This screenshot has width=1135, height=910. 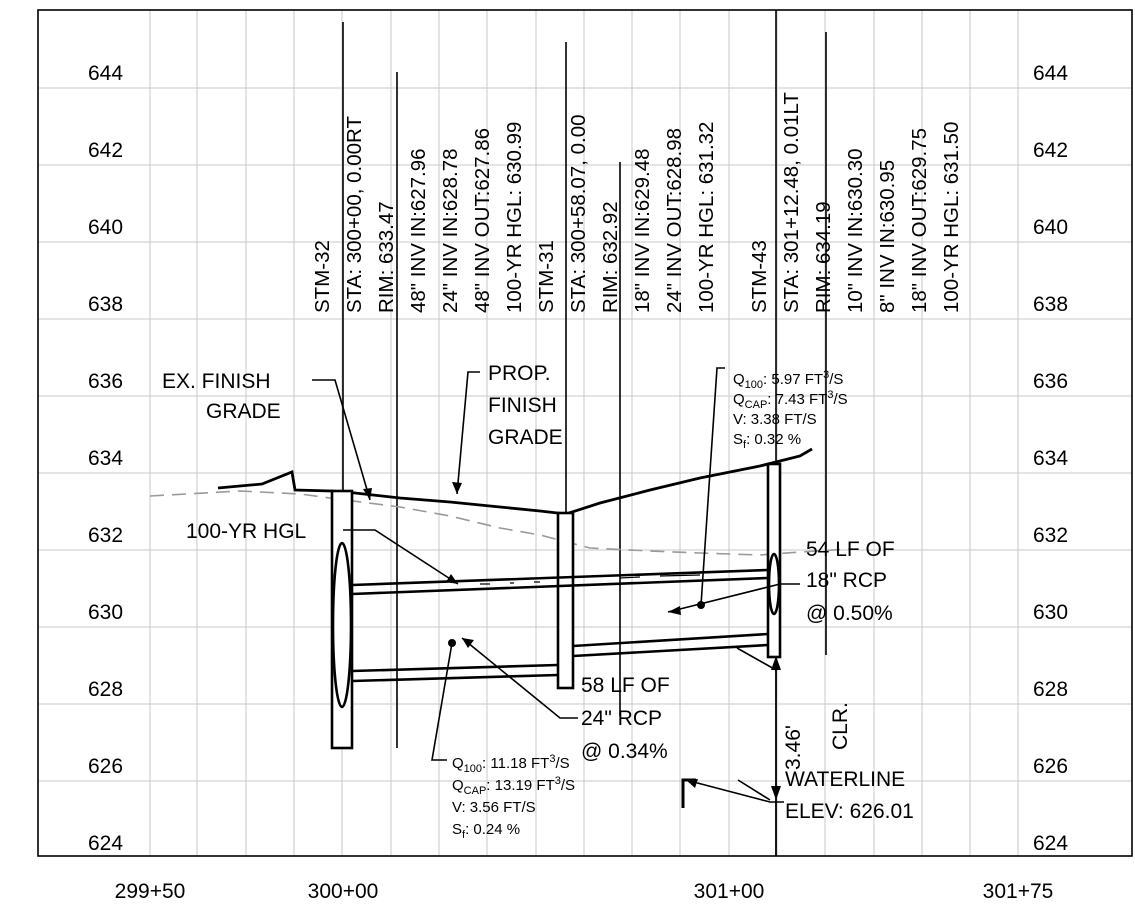 I want to click on flow-q100: Q100: 11.18 FT3/S, so click(x=511, y=764).